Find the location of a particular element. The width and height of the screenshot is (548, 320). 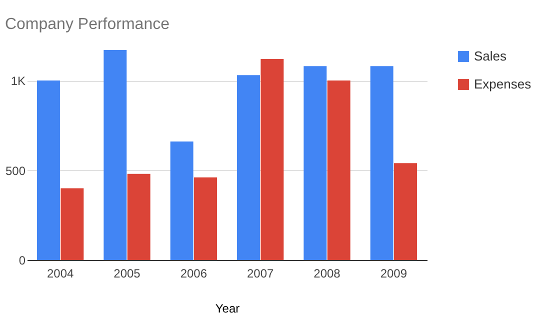

legend-label: Sales is located at coordinates (491, 56).